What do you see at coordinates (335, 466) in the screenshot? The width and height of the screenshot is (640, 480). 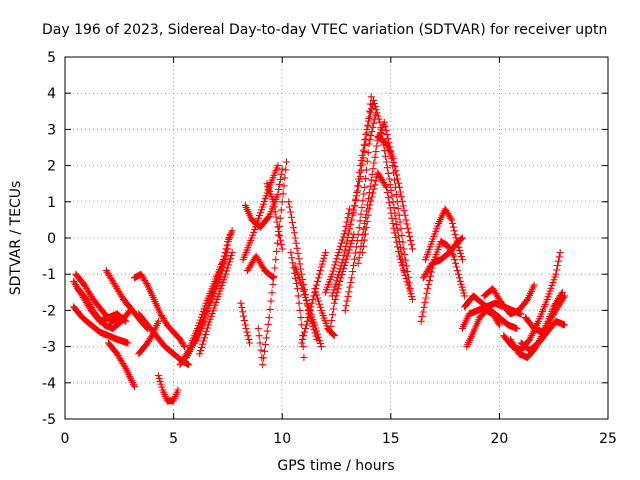 I see `x-axis-label: GPS time / hours` at bounding box center [335, 466].